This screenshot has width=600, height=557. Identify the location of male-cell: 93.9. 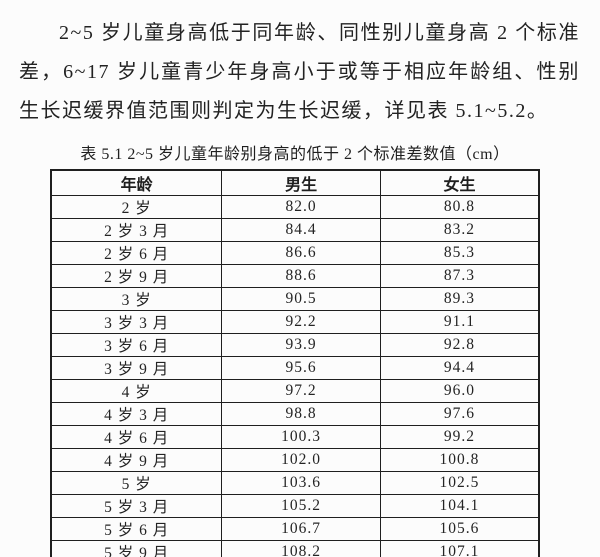
(301, 345).